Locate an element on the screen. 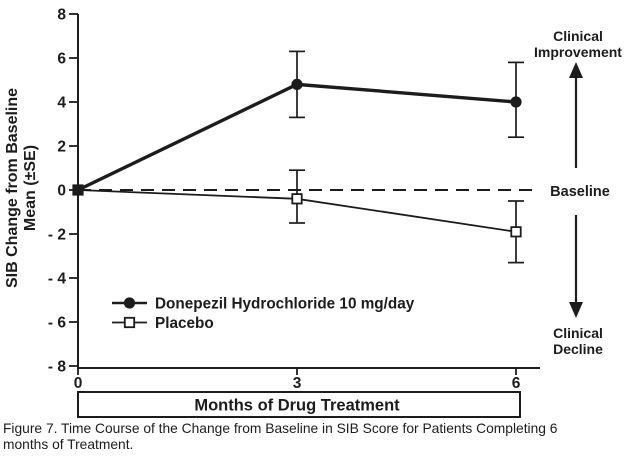 This screenshot has width=633, height=459. legend-label: Placebo is located at coordinates (184, 323).